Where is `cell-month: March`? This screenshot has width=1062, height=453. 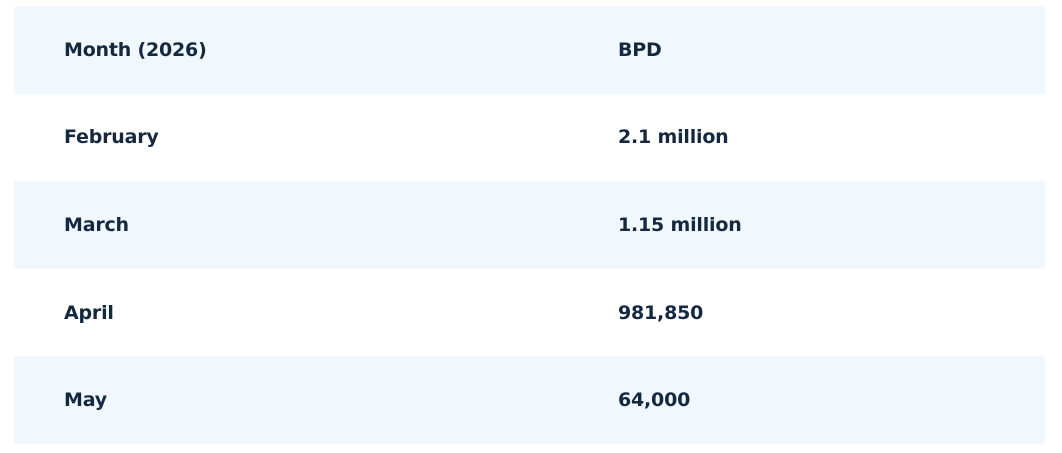
cell-month: March is located at coordinates (96, 224).